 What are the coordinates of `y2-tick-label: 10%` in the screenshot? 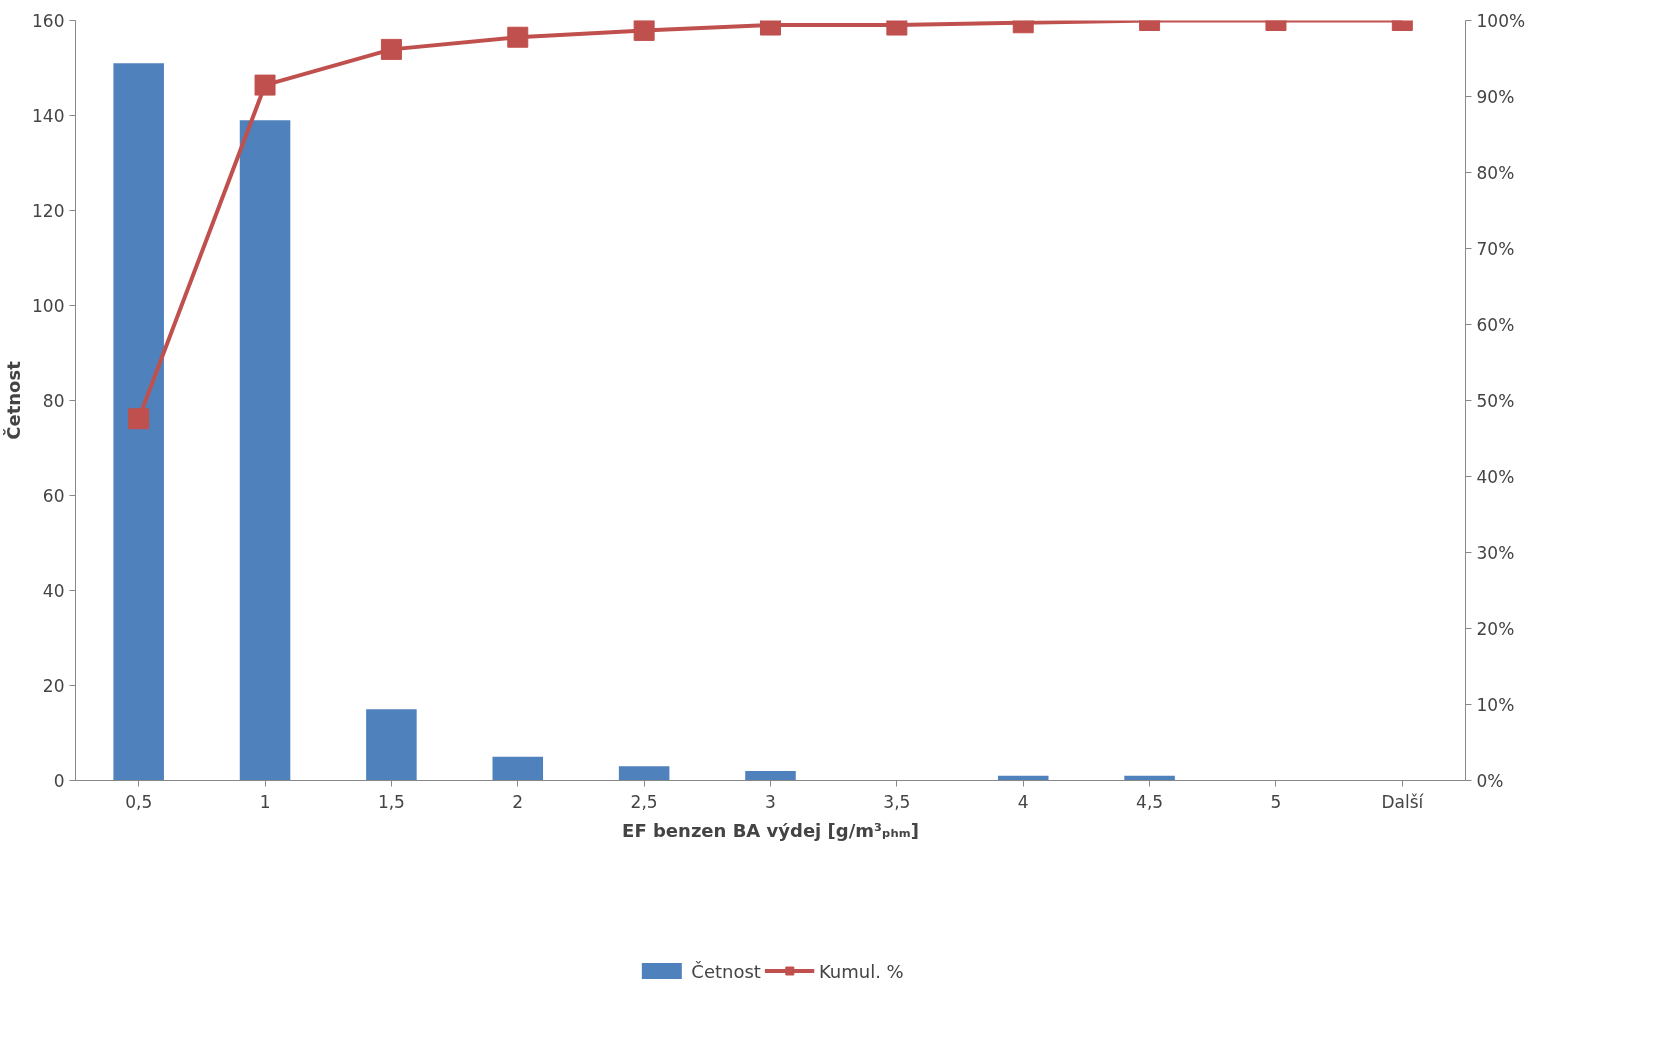 It's located at (1495, 704).